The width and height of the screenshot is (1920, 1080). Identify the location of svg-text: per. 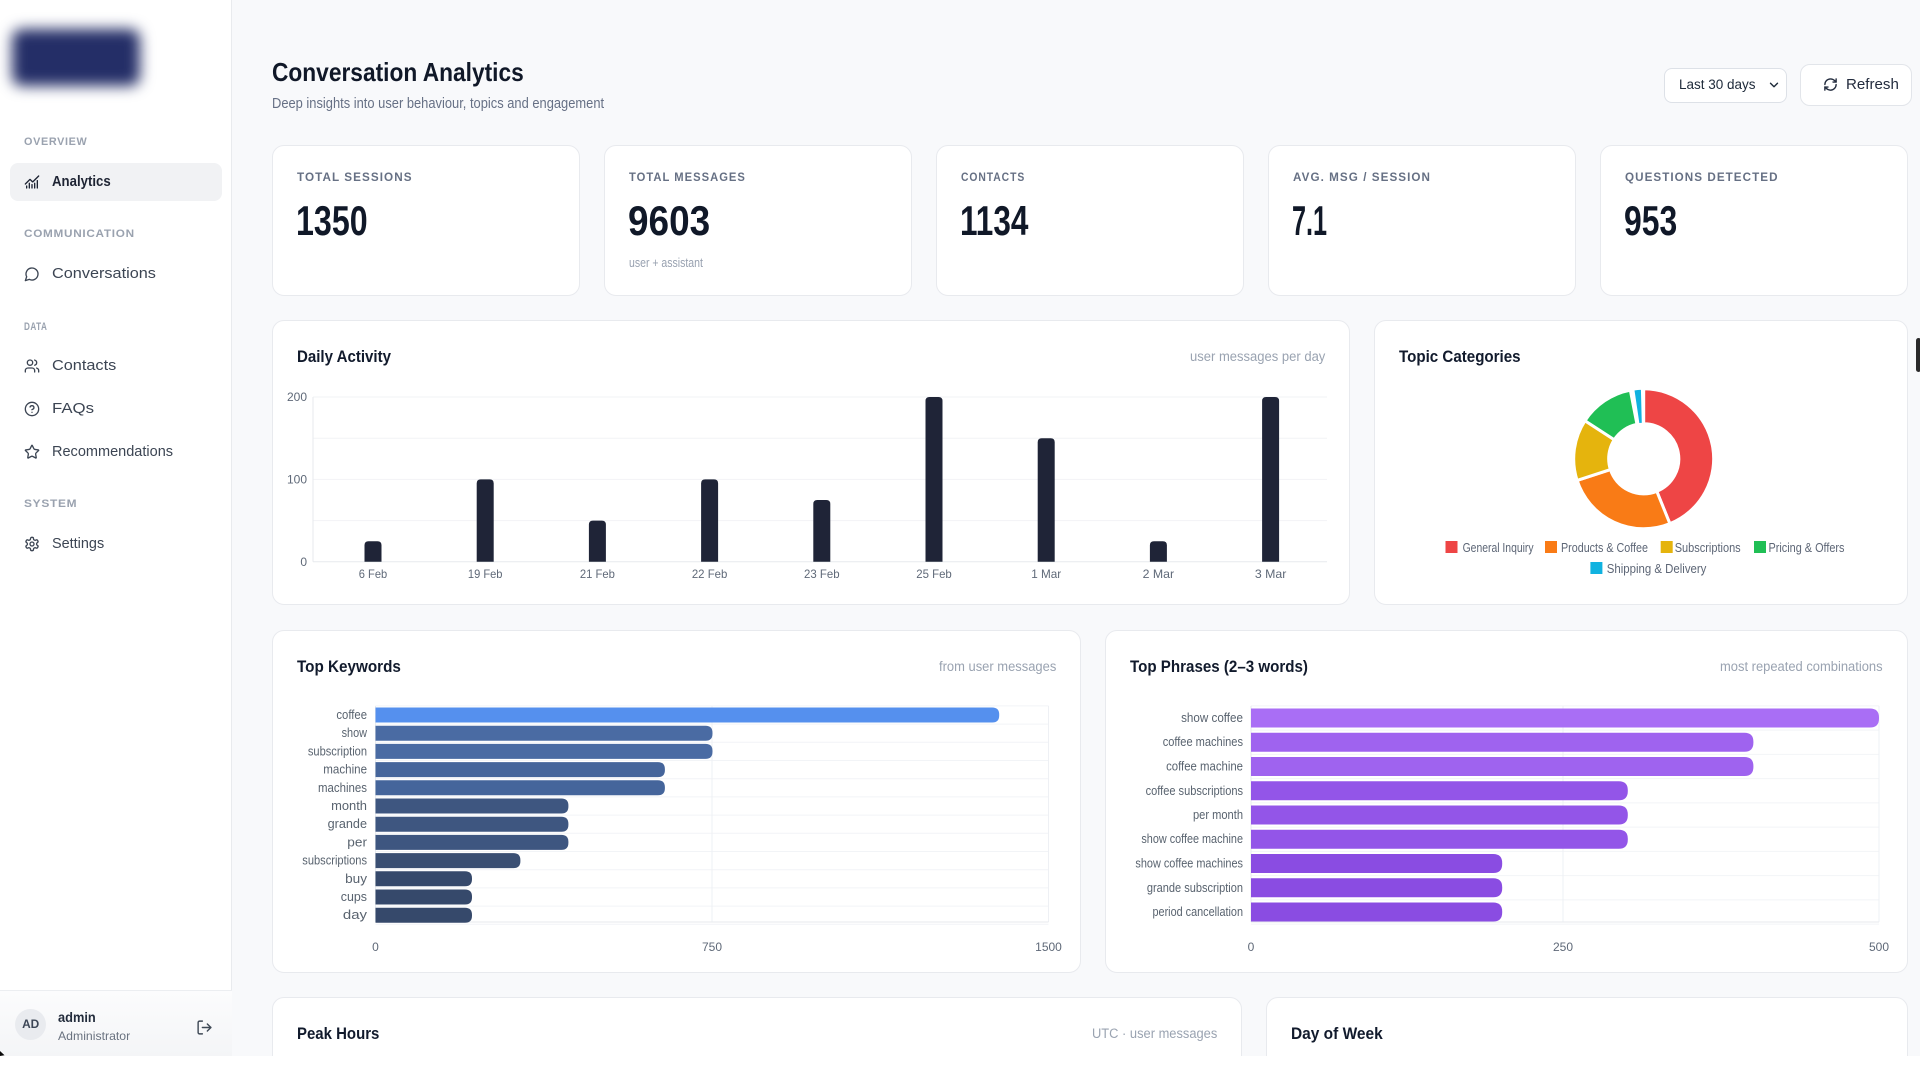
(357, 842).